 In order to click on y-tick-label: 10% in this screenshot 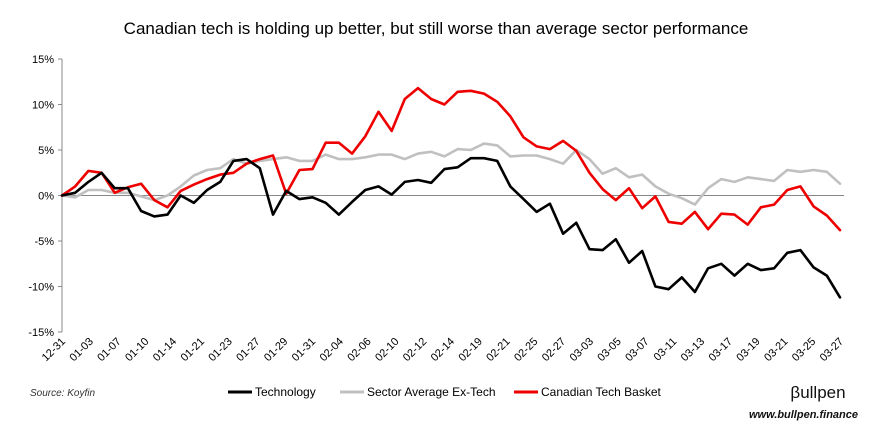, I will do `click(43, 106)`.